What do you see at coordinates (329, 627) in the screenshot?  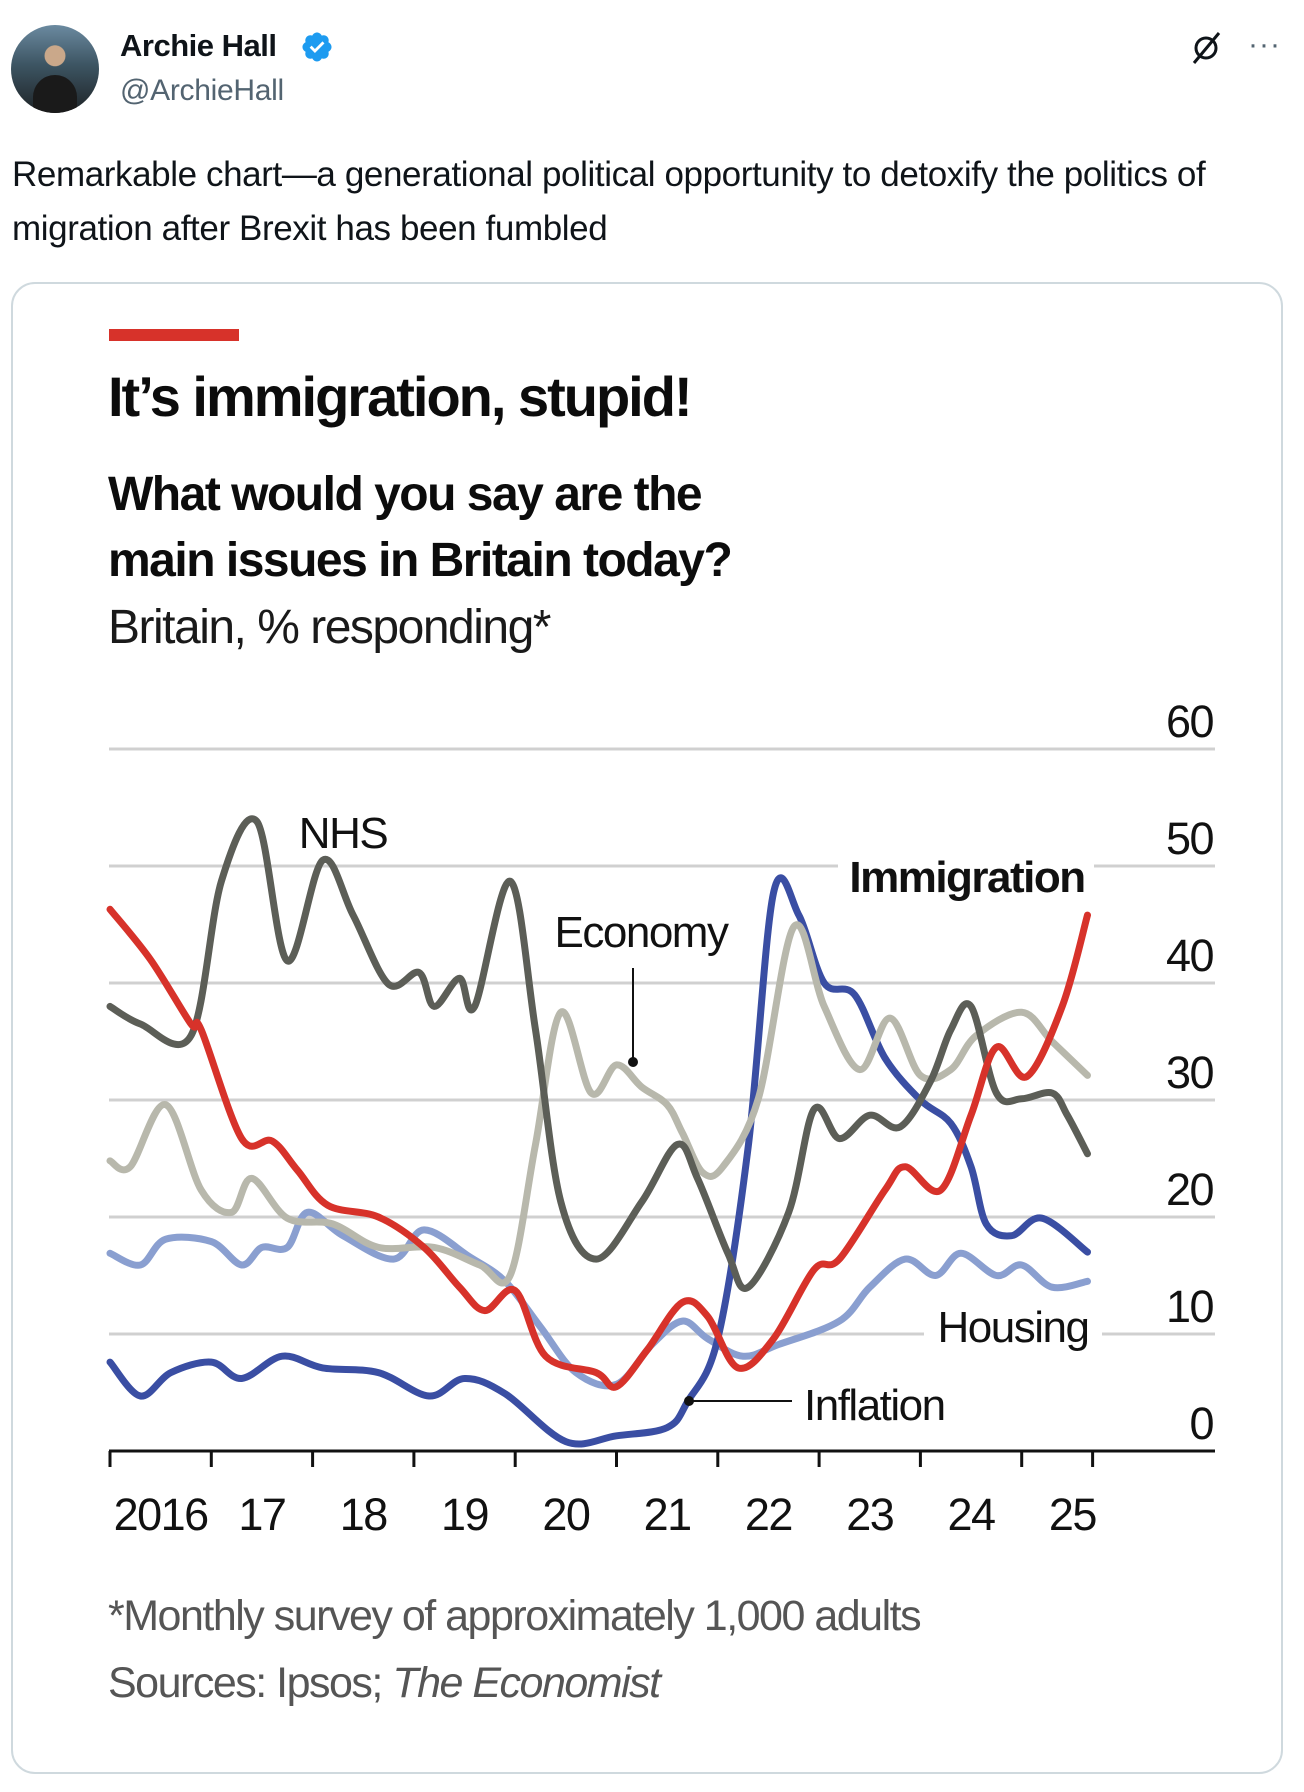 I see `chart-unit: Britain, % responding*` at bounding box center [329, 627].